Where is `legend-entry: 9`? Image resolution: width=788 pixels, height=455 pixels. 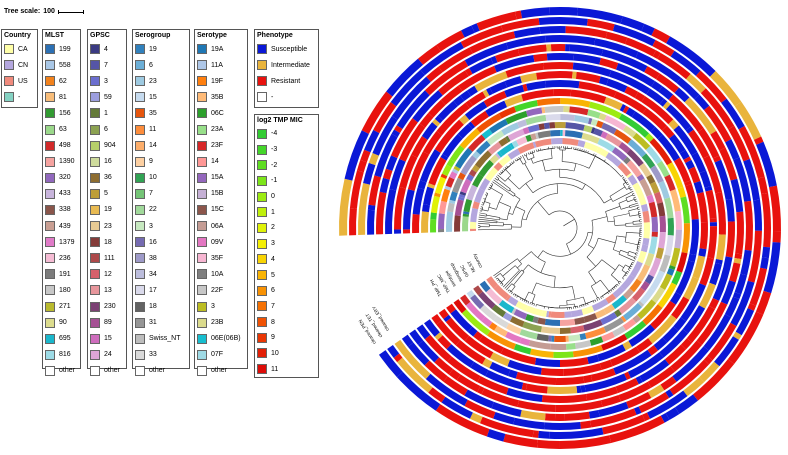
legend-entry: 9 is located at coordinates (286, 338).